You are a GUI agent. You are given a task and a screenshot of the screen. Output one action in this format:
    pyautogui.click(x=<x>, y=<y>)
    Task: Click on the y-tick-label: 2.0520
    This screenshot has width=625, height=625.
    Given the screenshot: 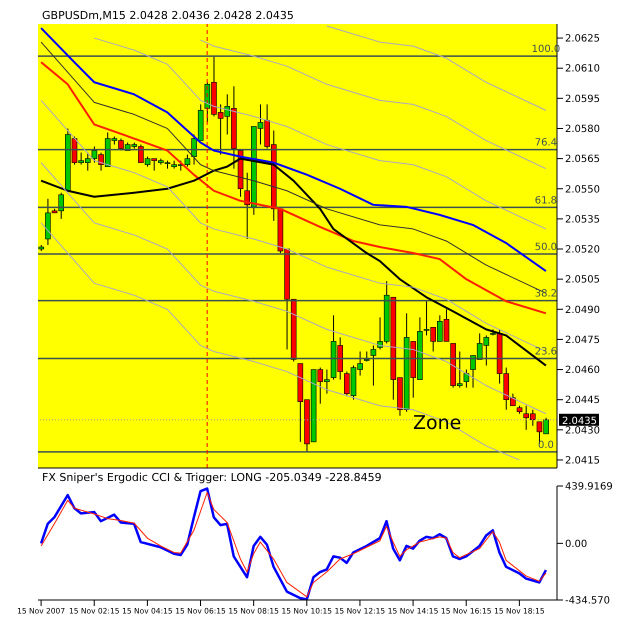 What is the action you would take?
    pyautogui.click(x=582, y=250)
    